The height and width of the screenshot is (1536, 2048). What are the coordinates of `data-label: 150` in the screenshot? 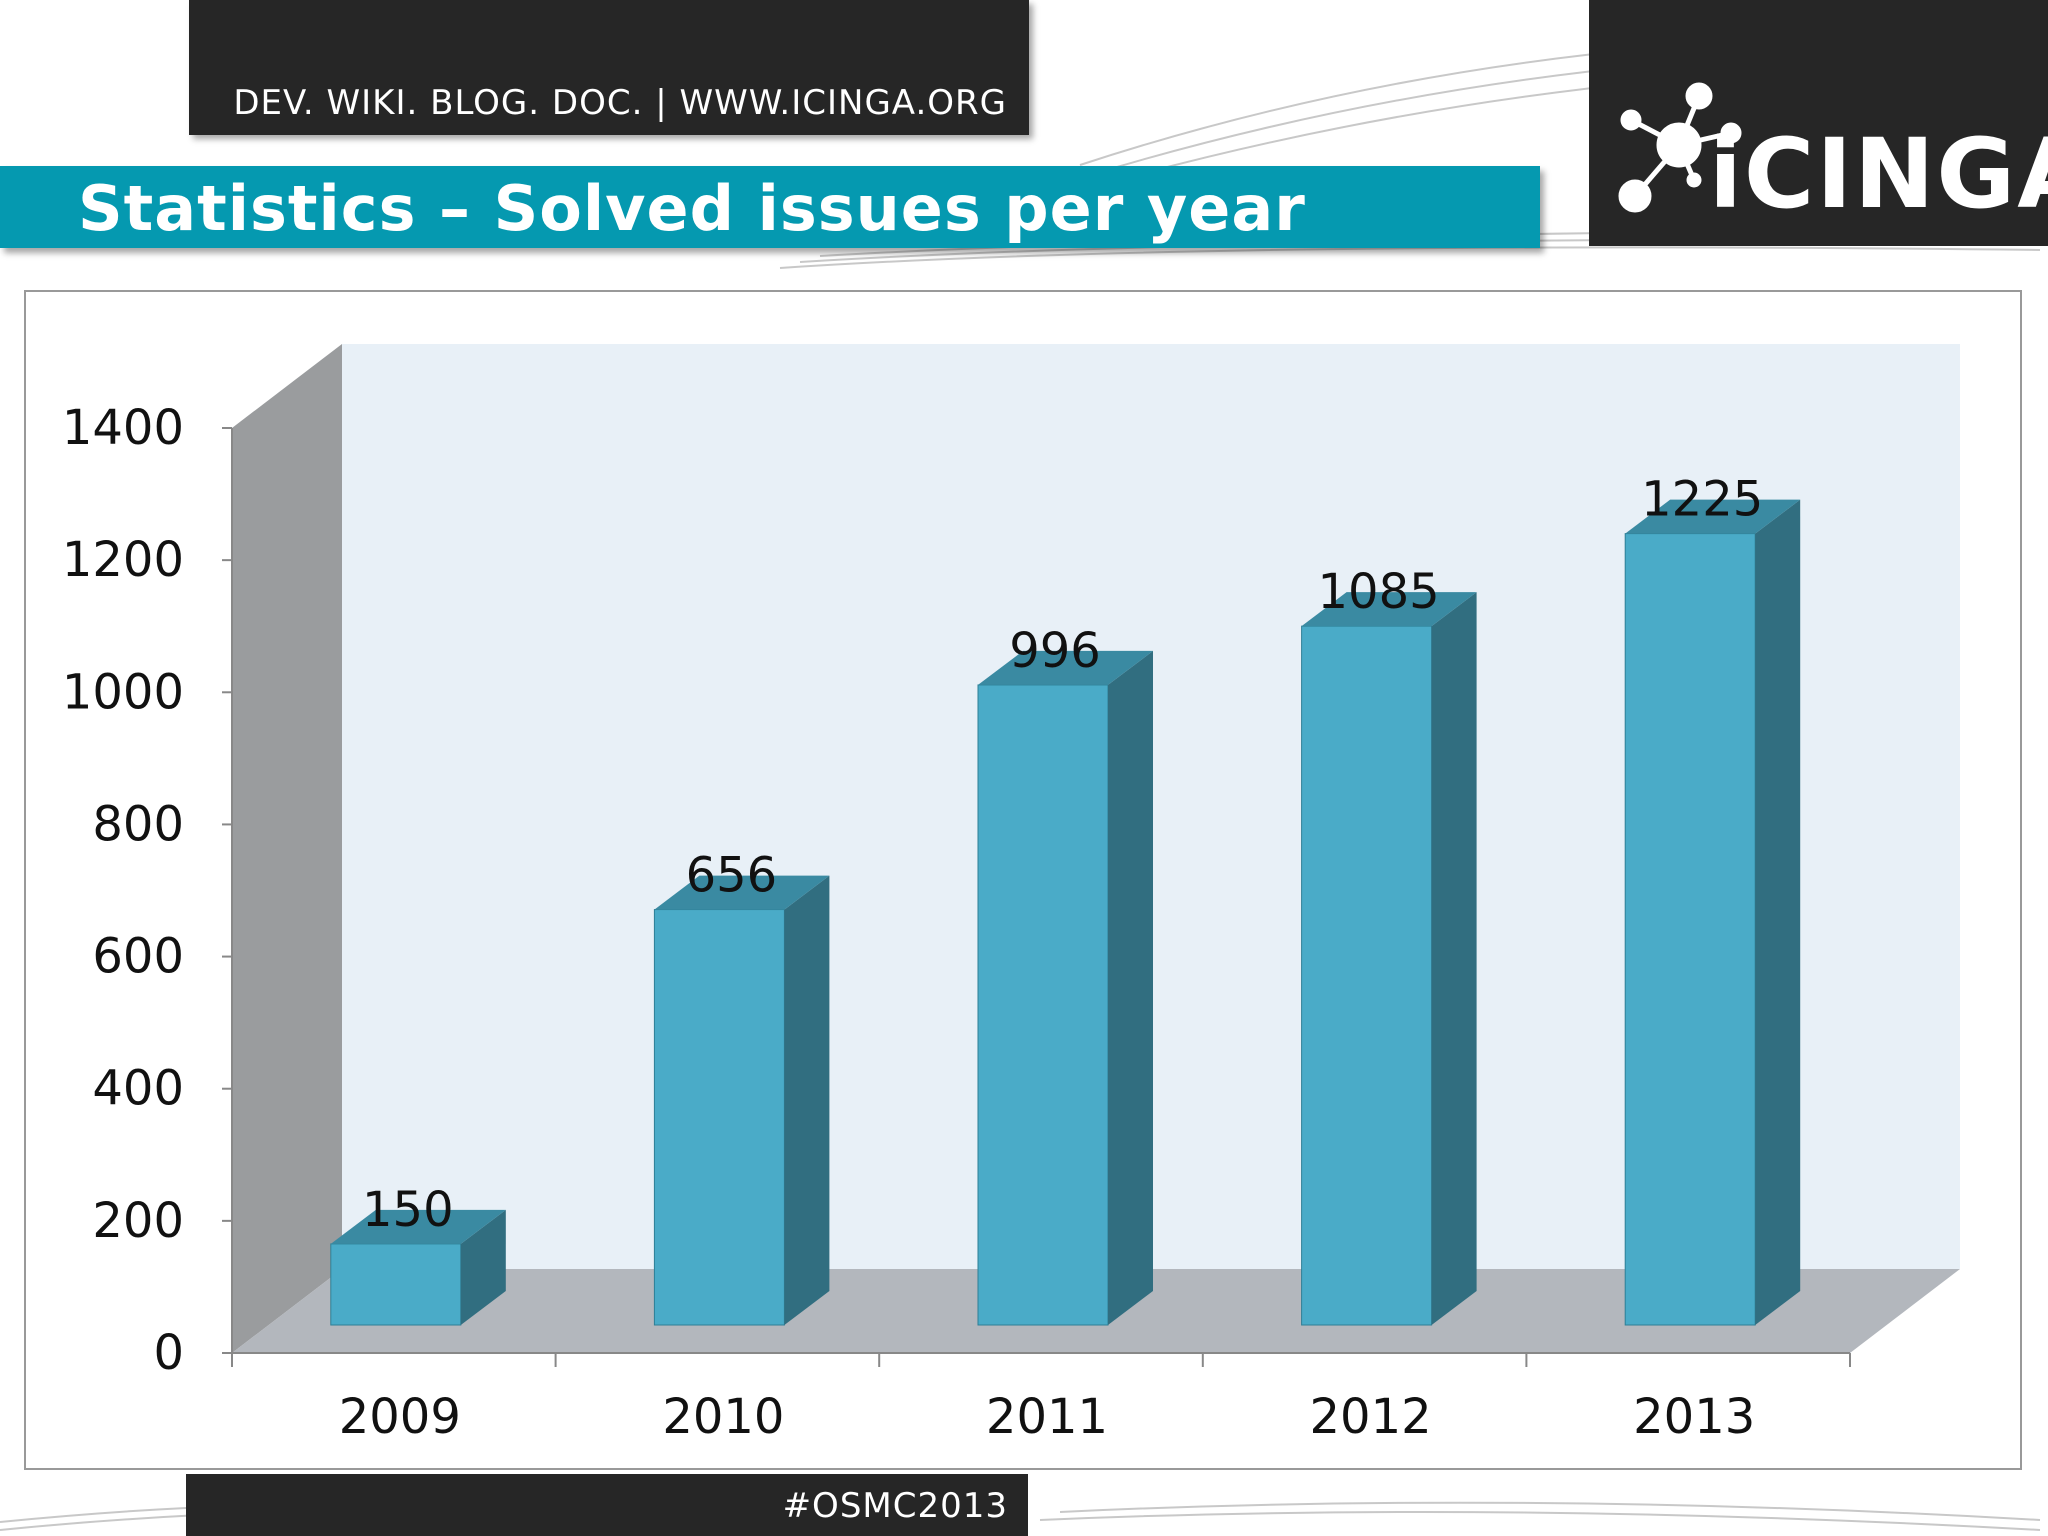 It's located at (408, 1210).